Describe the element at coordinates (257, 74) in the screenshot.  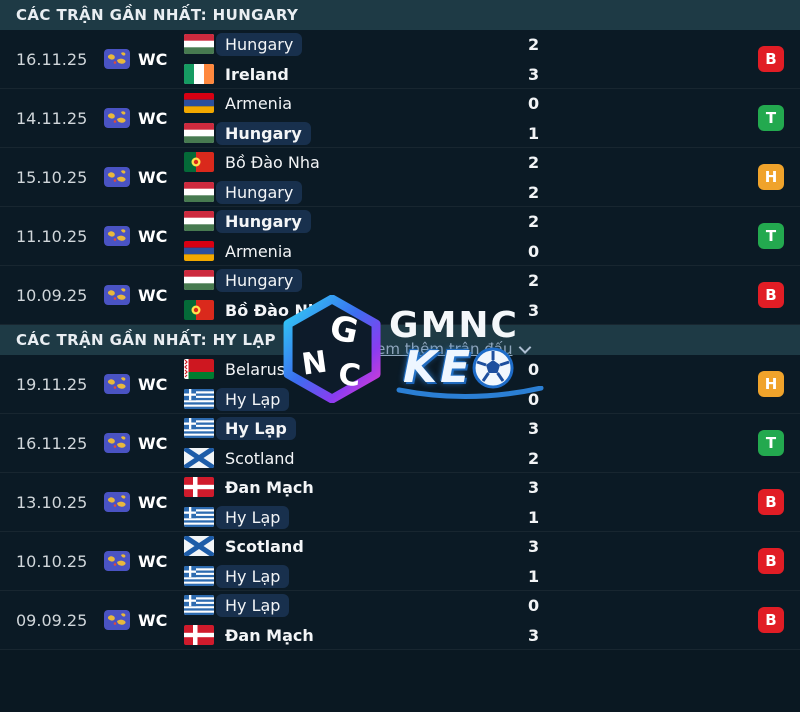
I see `team-name: Ireland` at that location.